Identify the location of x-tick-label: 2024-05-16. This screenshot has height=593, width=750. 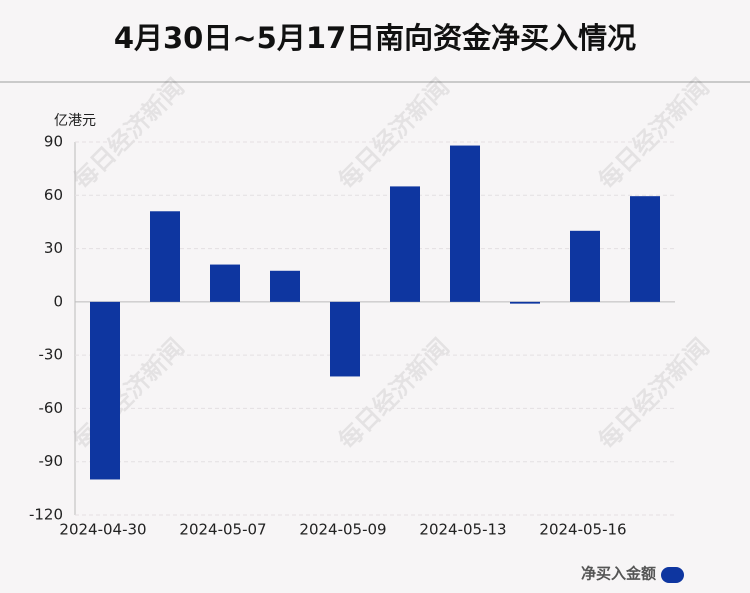
(582, 530).